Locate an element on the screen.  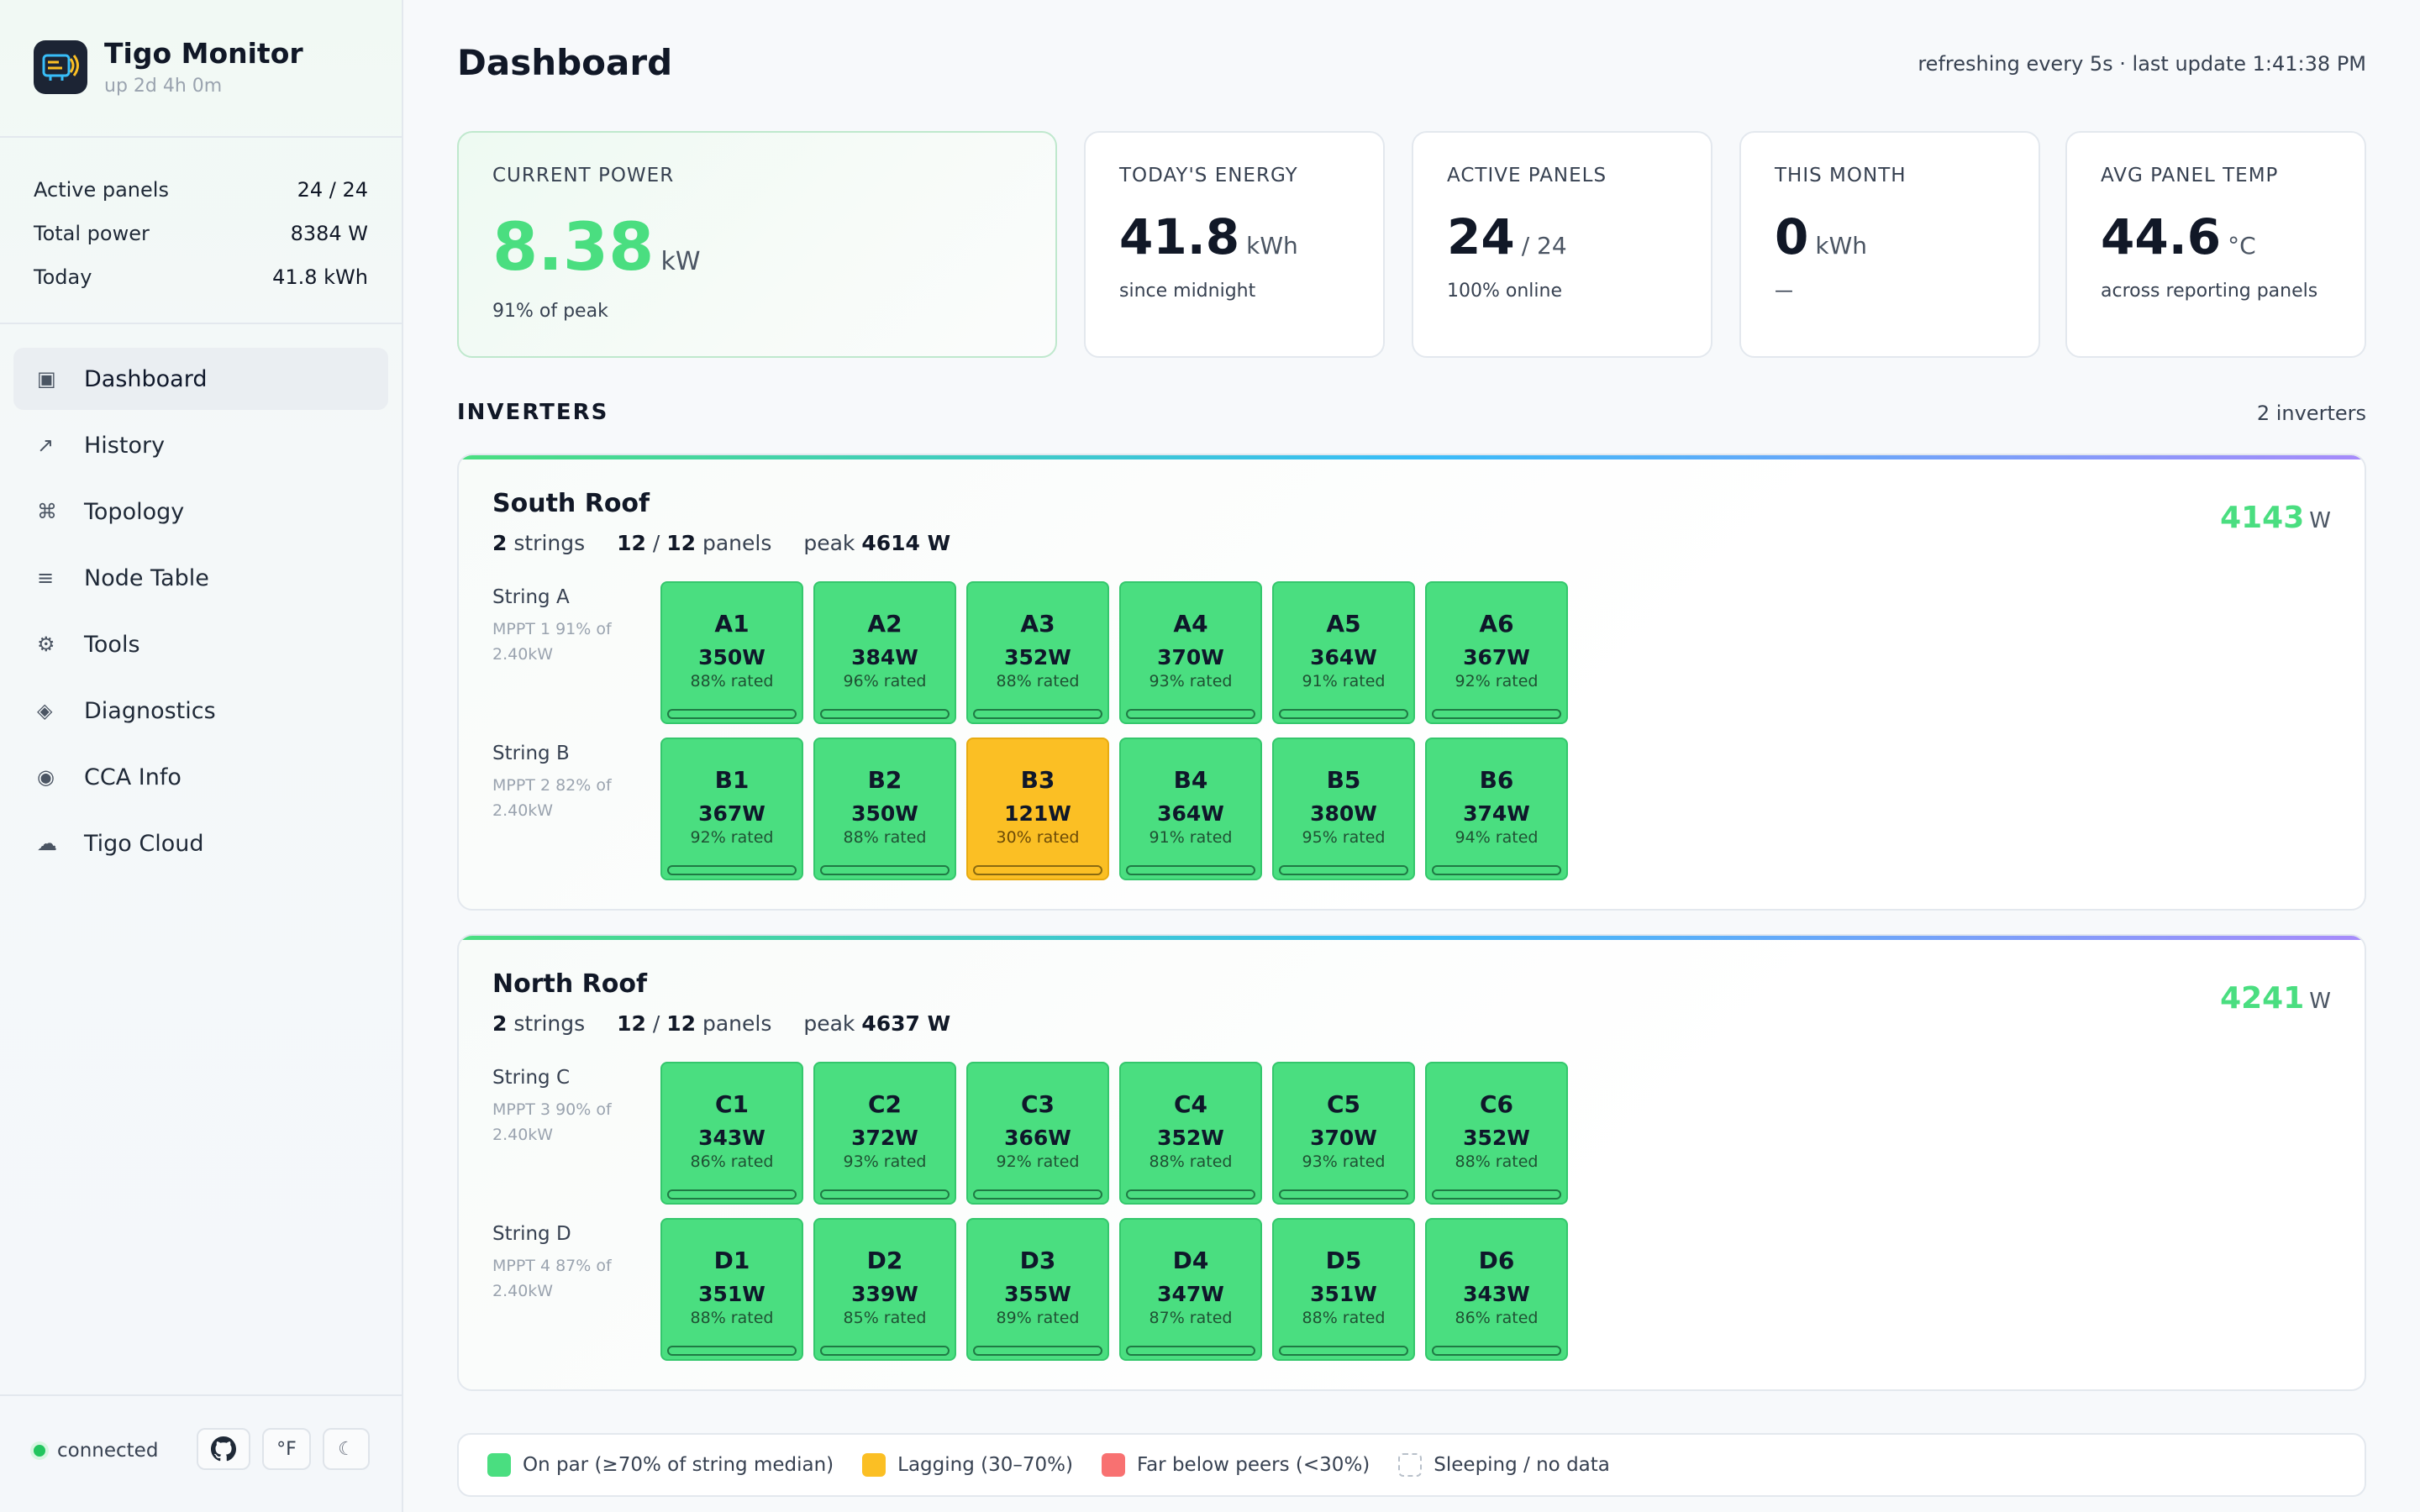
panel-power: 366W is located at coordinates (1037, 1138).